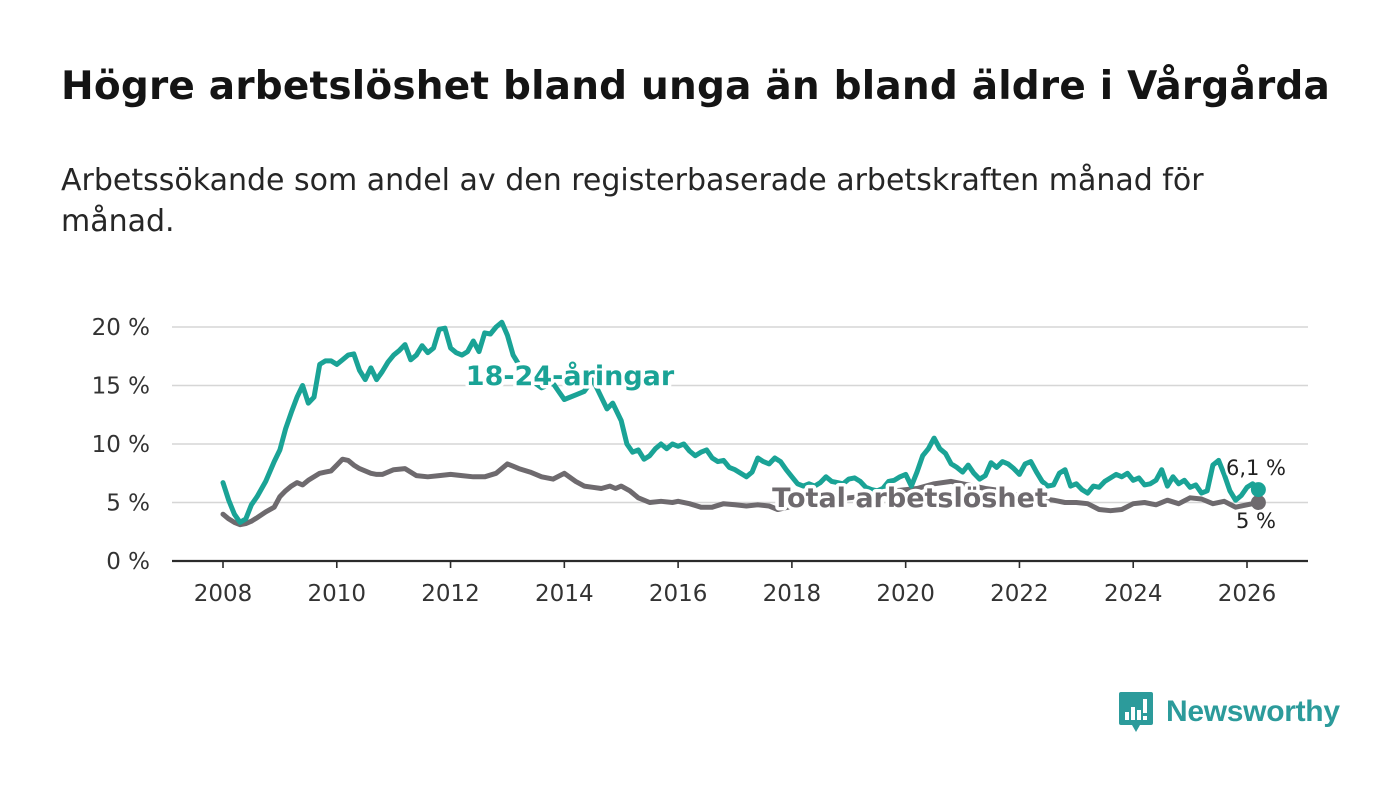 This screenshot has width=1400, height=794. I want to click on series-label-youth: 18-24-åringar, so click(570, 376).